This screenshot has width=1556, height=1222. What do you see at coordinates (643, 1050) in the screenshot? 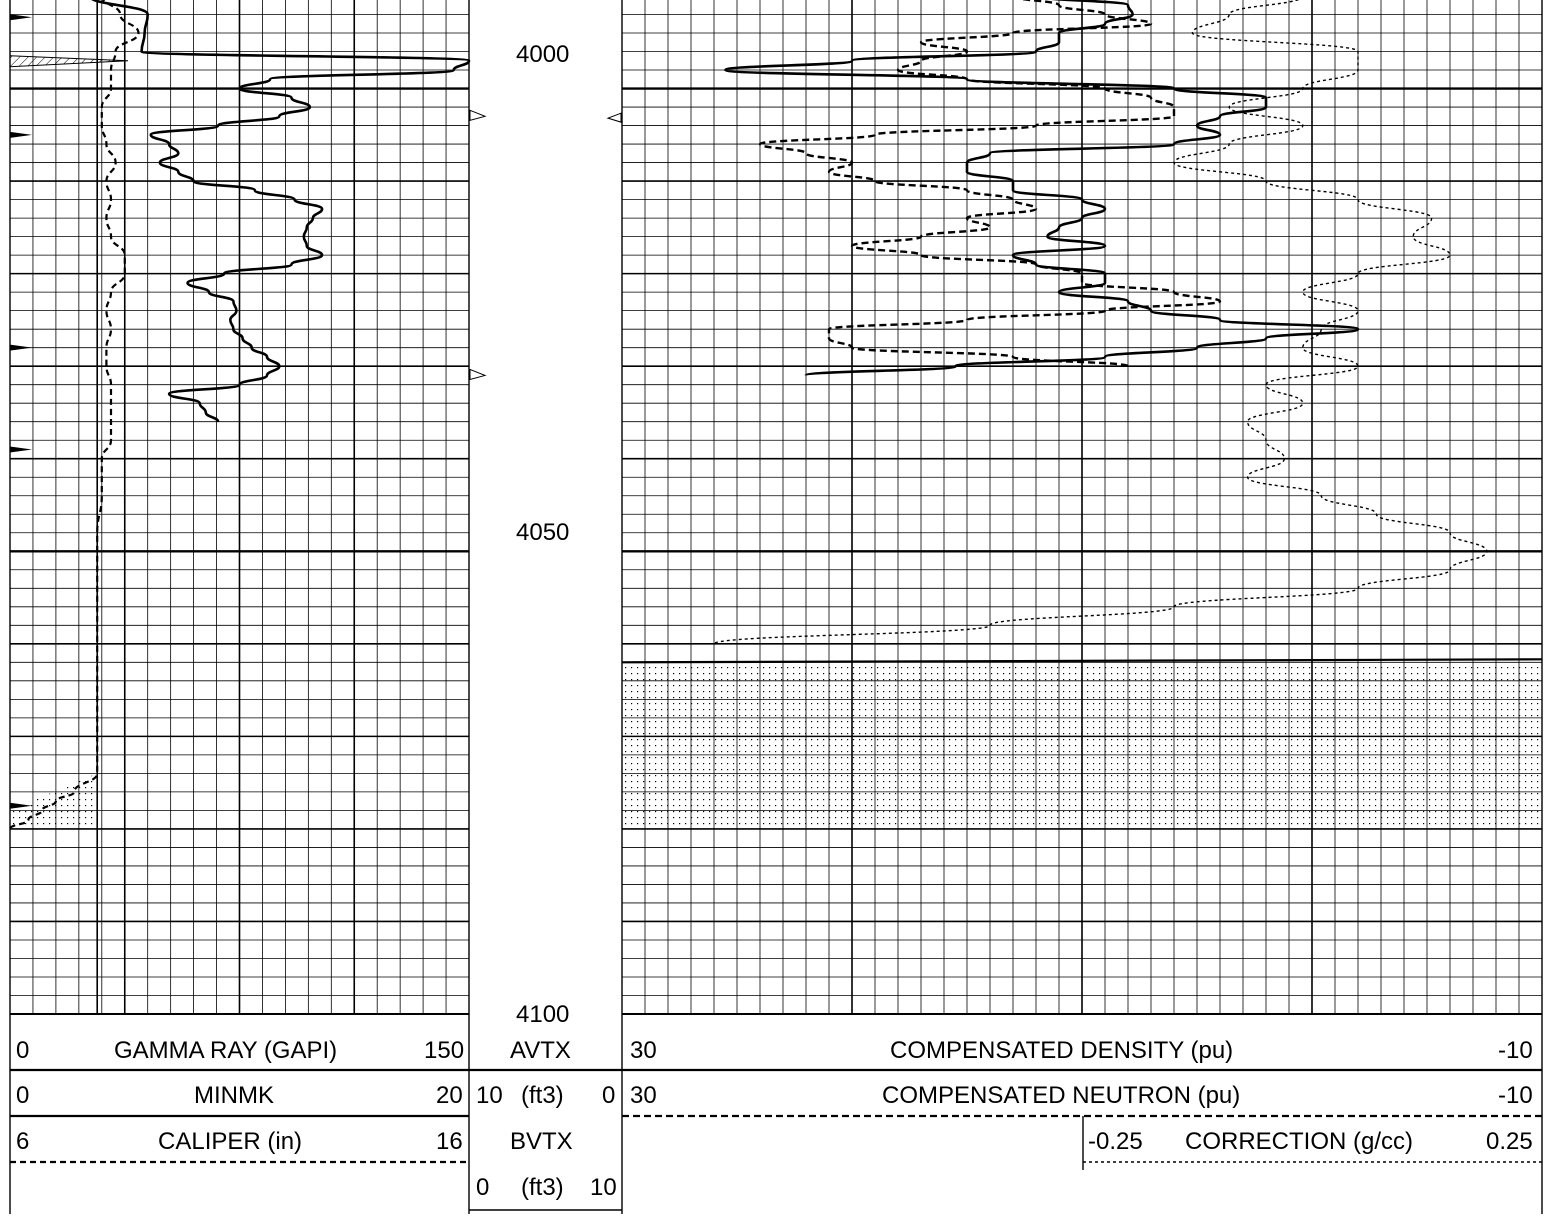
I see `density-scale-min: 30` at bounding box center [643, 1050].